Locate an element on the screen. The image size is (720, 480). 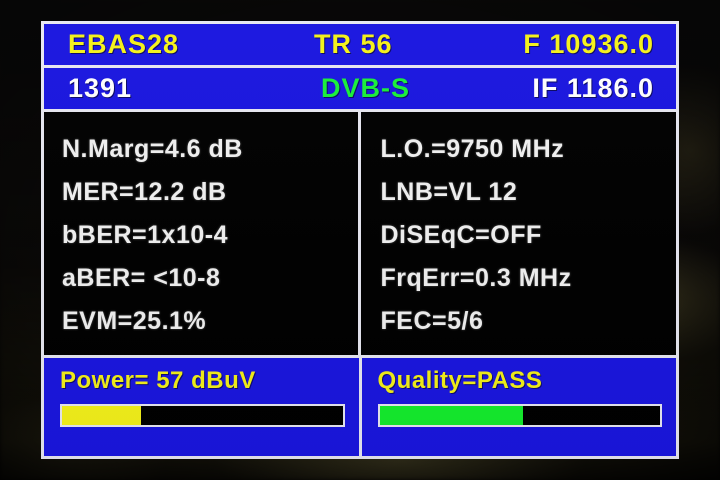
header-row-secondary: 1391 DVB-S IF 1186.0 is located at coordinates (360, 90).